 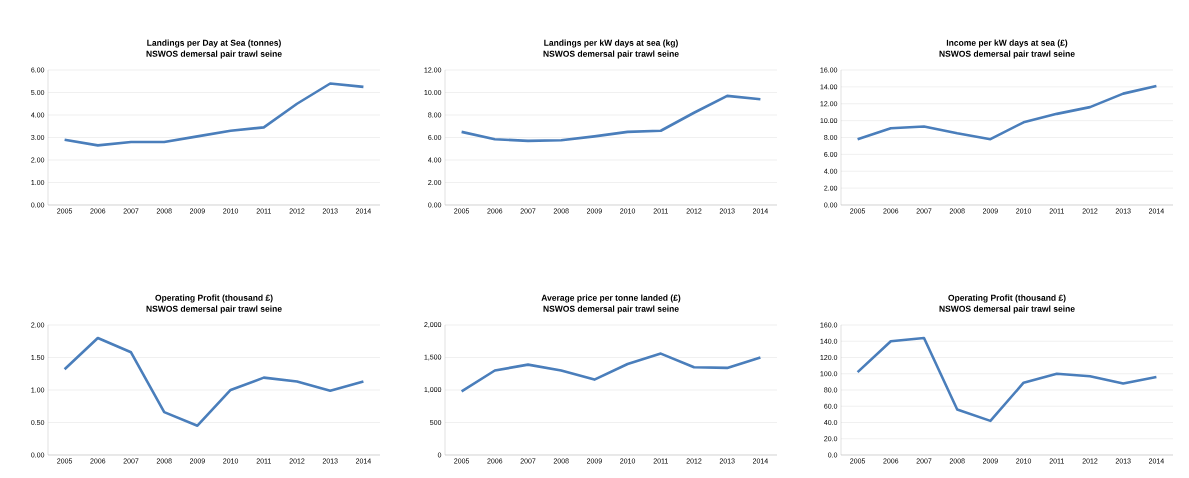 What do you see at coordinates (1007, 43) in the screenshot?
I see `chart-title: Income per kW days at sea (£)` at bounding box center [1007, 43].